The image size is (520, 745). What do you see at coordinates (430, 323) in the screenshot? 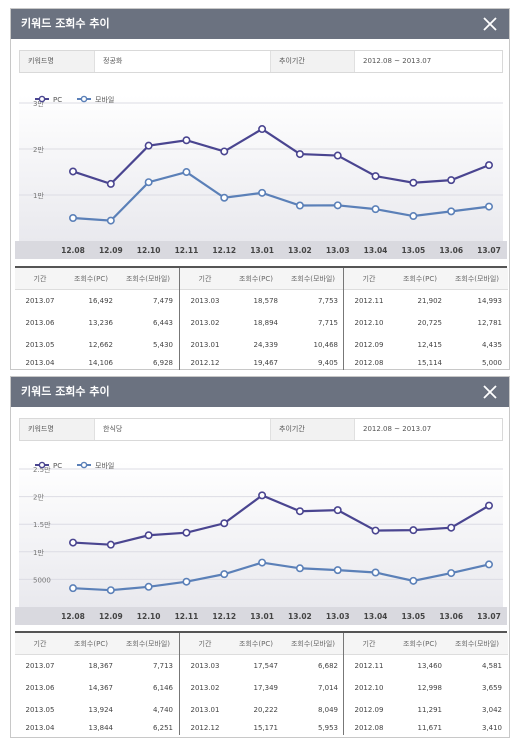
I see `pc-count-cell: 20,725` at bounding box center [430, 323].